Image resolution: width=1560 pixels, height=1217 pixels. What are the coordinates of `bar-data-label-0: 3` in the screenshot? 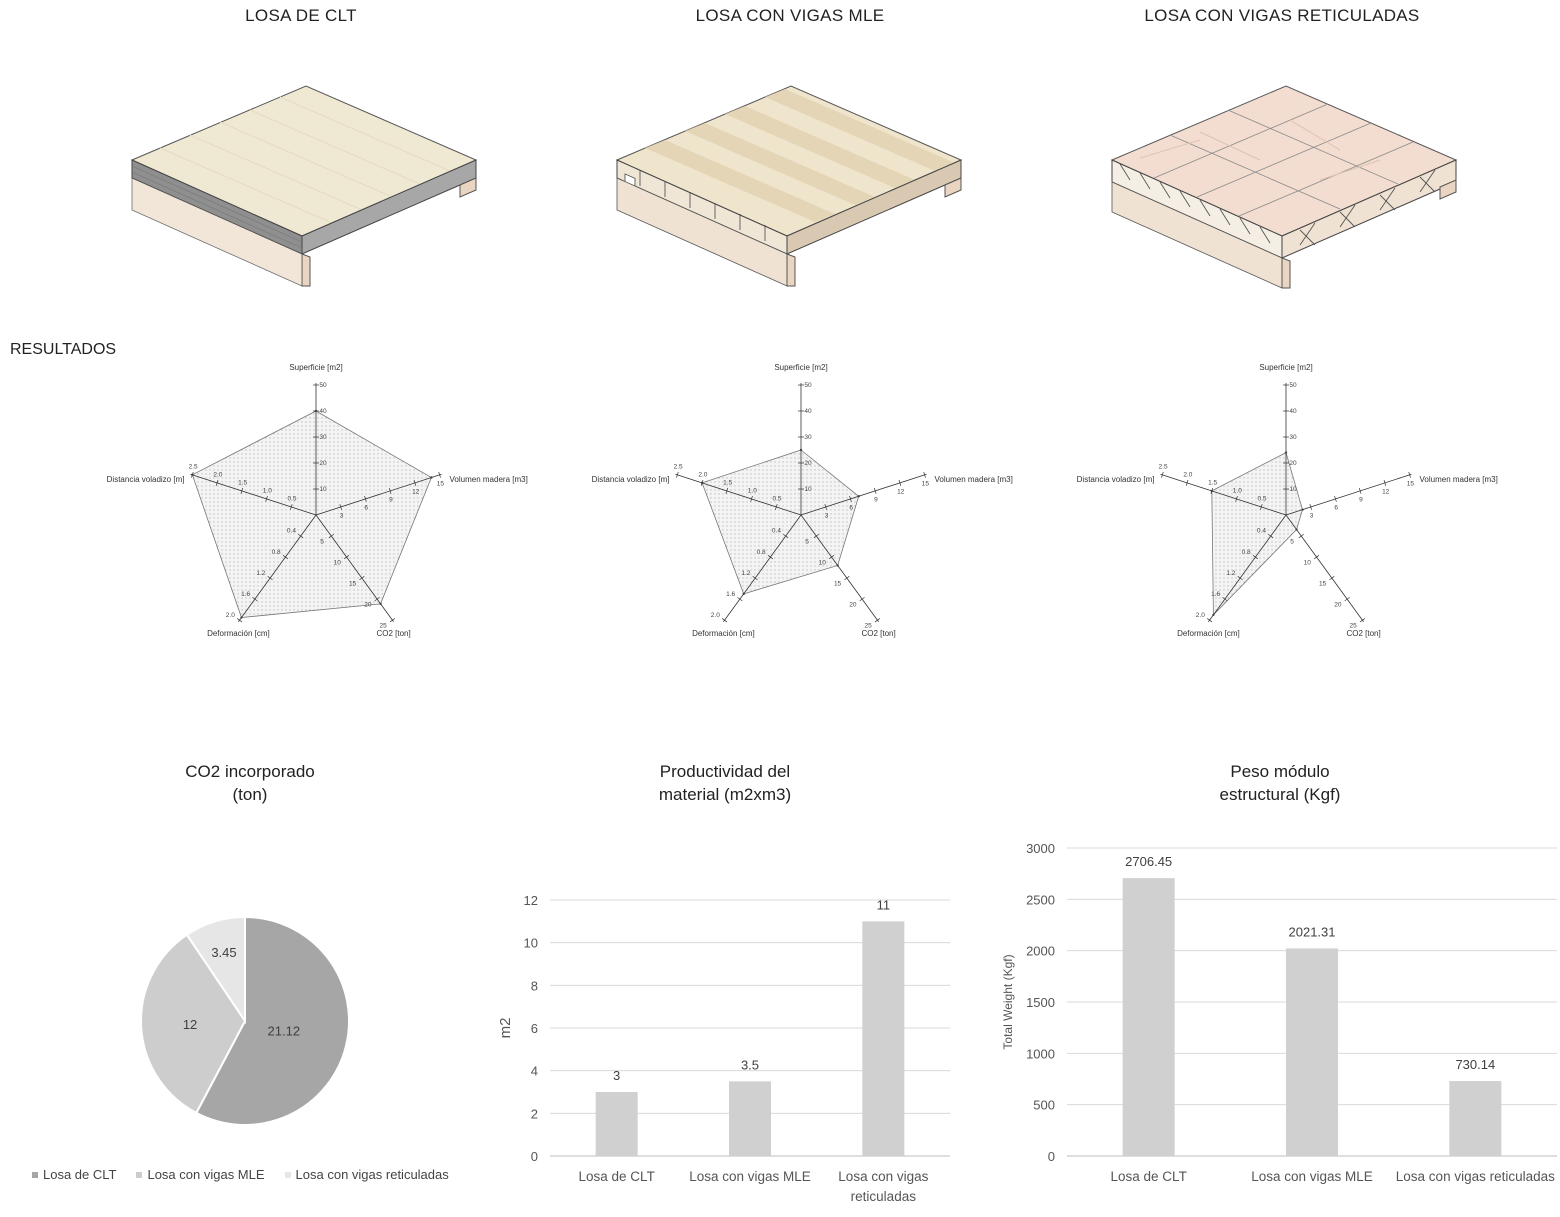 It's located at (616, 1075).